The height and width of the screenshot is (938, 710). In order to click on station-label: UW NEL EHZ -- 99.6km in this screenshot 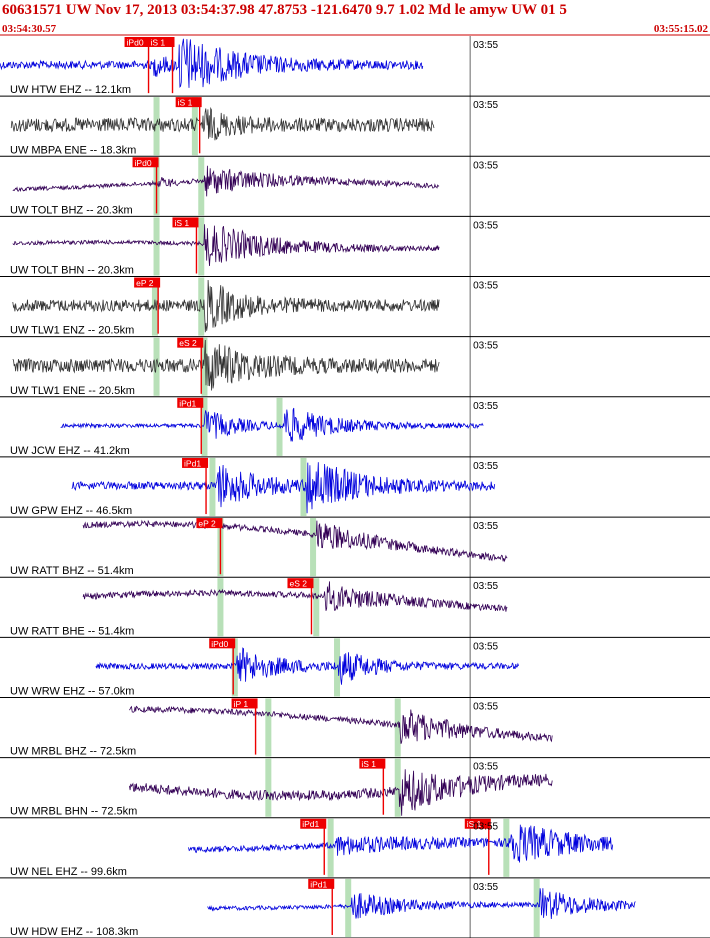, I will do `click(68, 872)`.